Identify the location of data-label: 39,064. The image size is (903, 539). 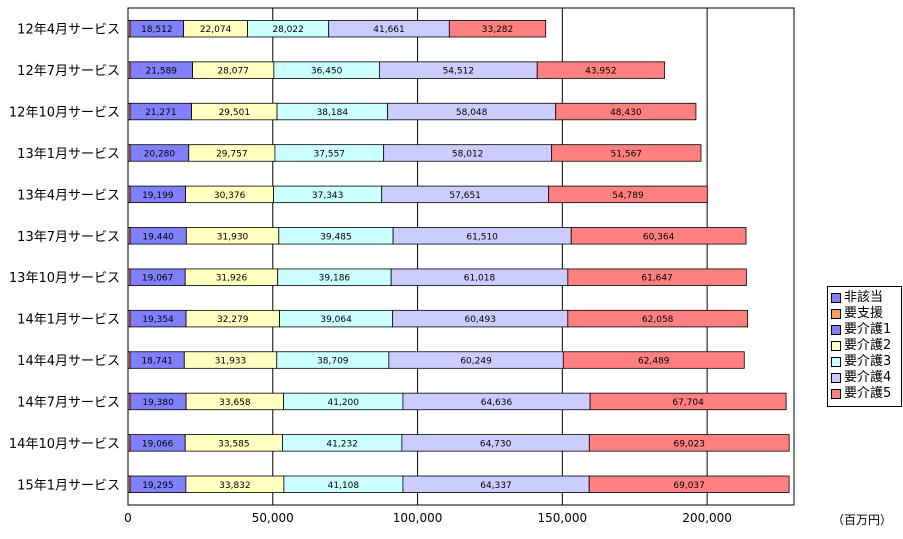
(336, 320).